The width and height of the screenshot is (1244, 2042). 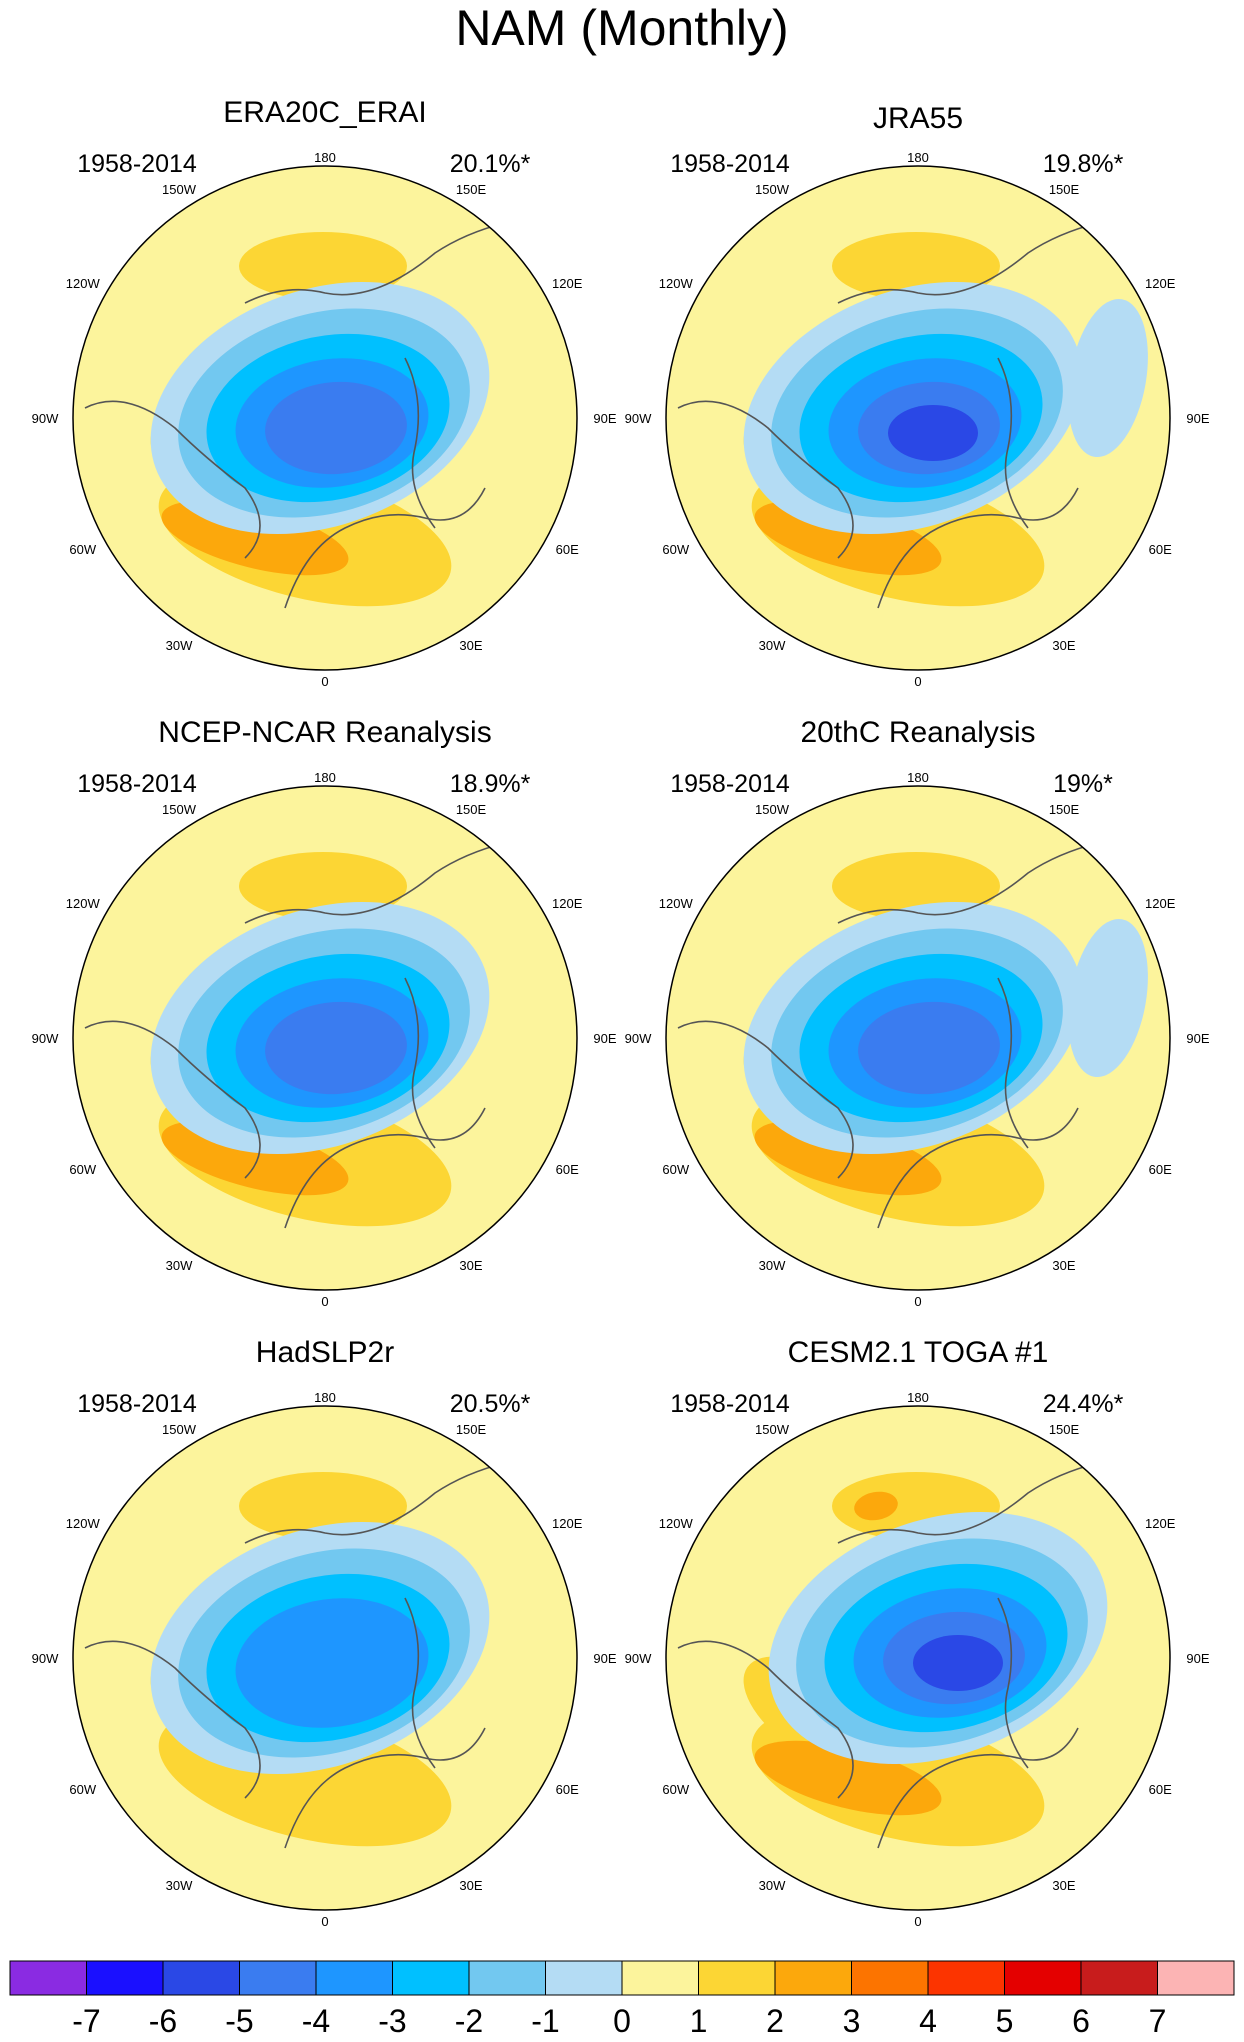 I want to click on negative-anomaly-asia, so click(x=1108, y=378).